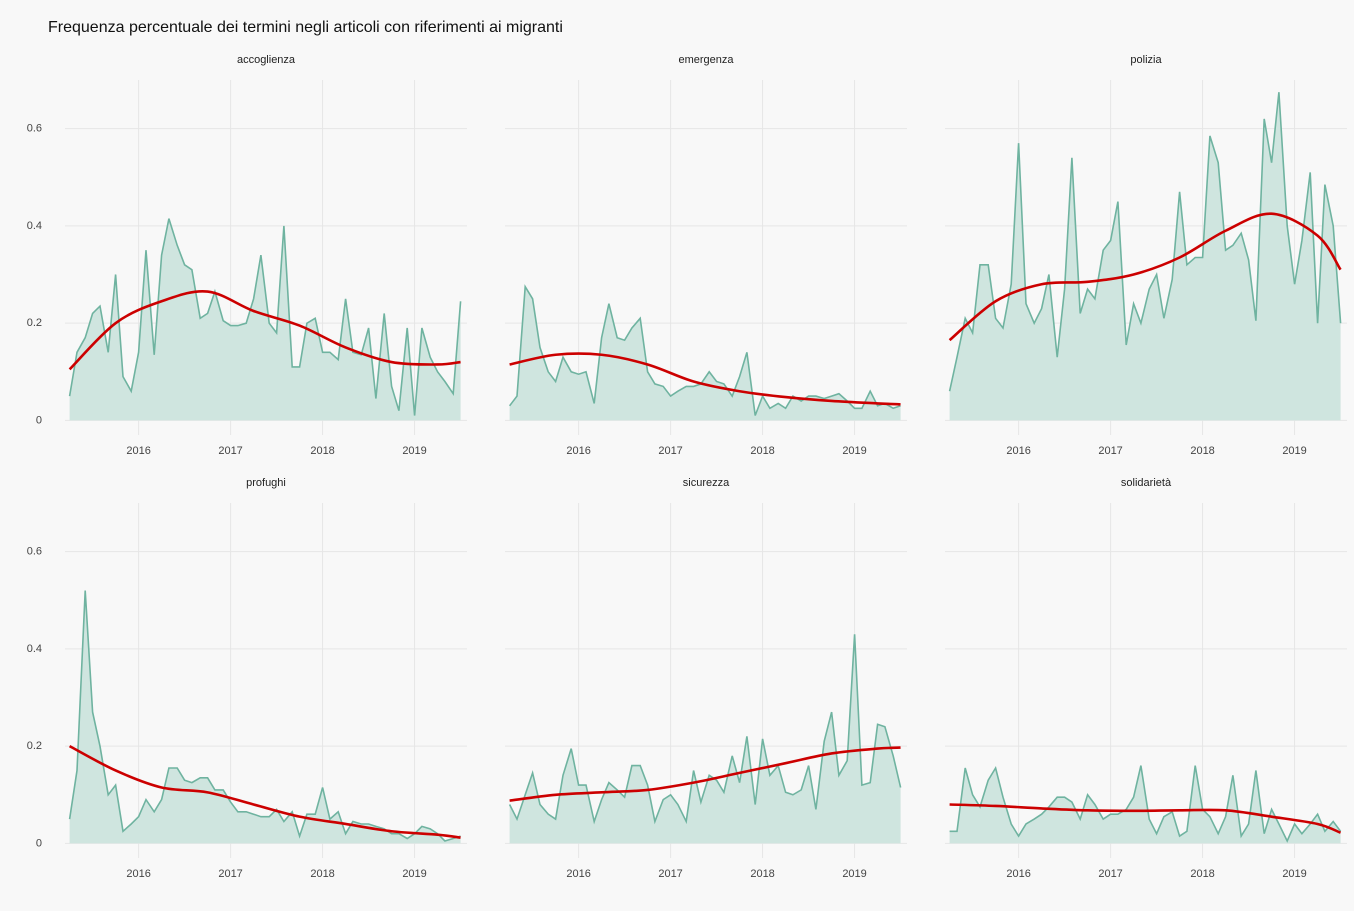 This screenshot has height=911, width=1354. Describe the element at coordinates (266, 60) in the screenshot. I see `facet-title: accoglienza` at that location.